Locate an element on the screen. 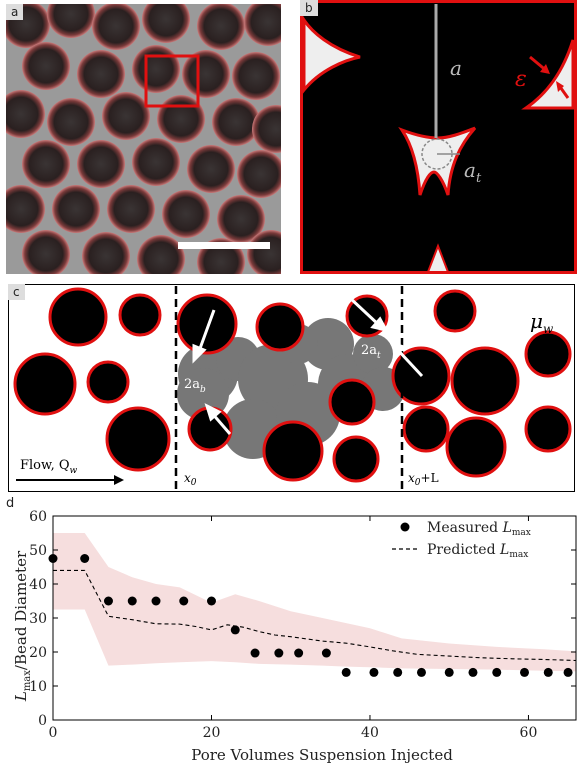  x-tick-label: 0 is located at coordinates (53, 733).